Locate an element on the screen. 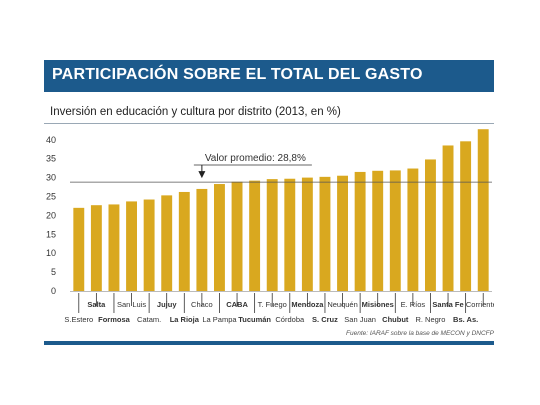 The image size is (540, 405). subtitle-divider is located at coordinates (269, 123).